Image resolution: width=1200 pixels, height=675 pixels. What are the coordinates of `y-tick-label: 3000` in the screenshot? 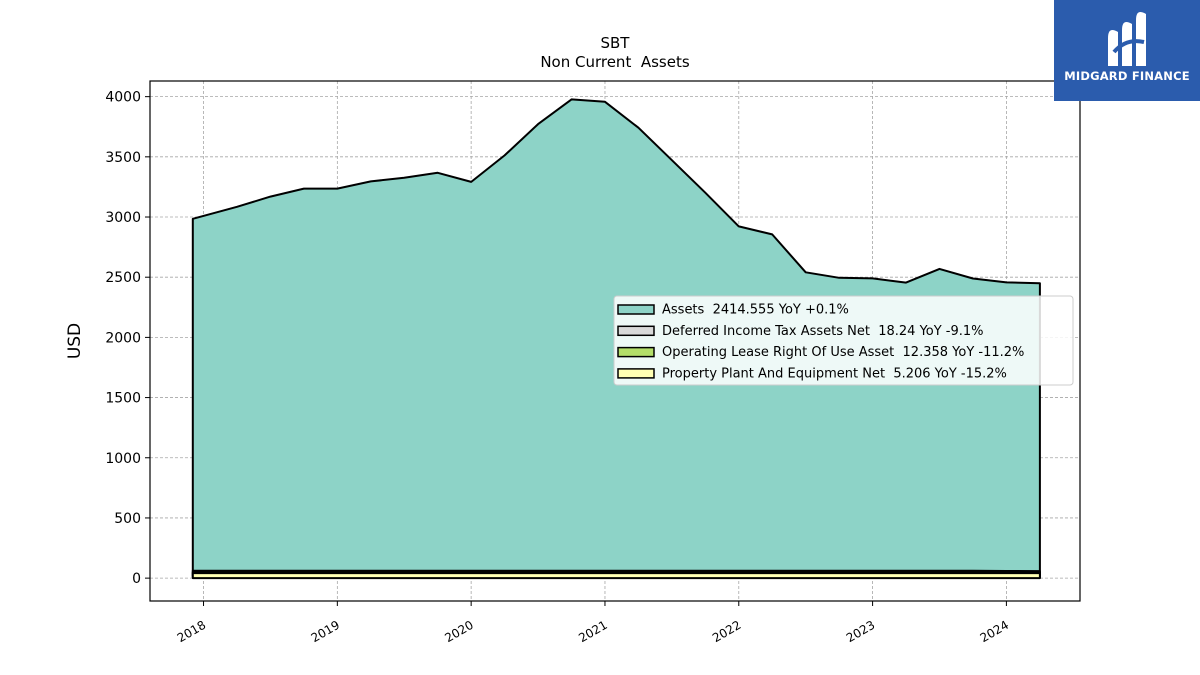 It's located at (123, 218).